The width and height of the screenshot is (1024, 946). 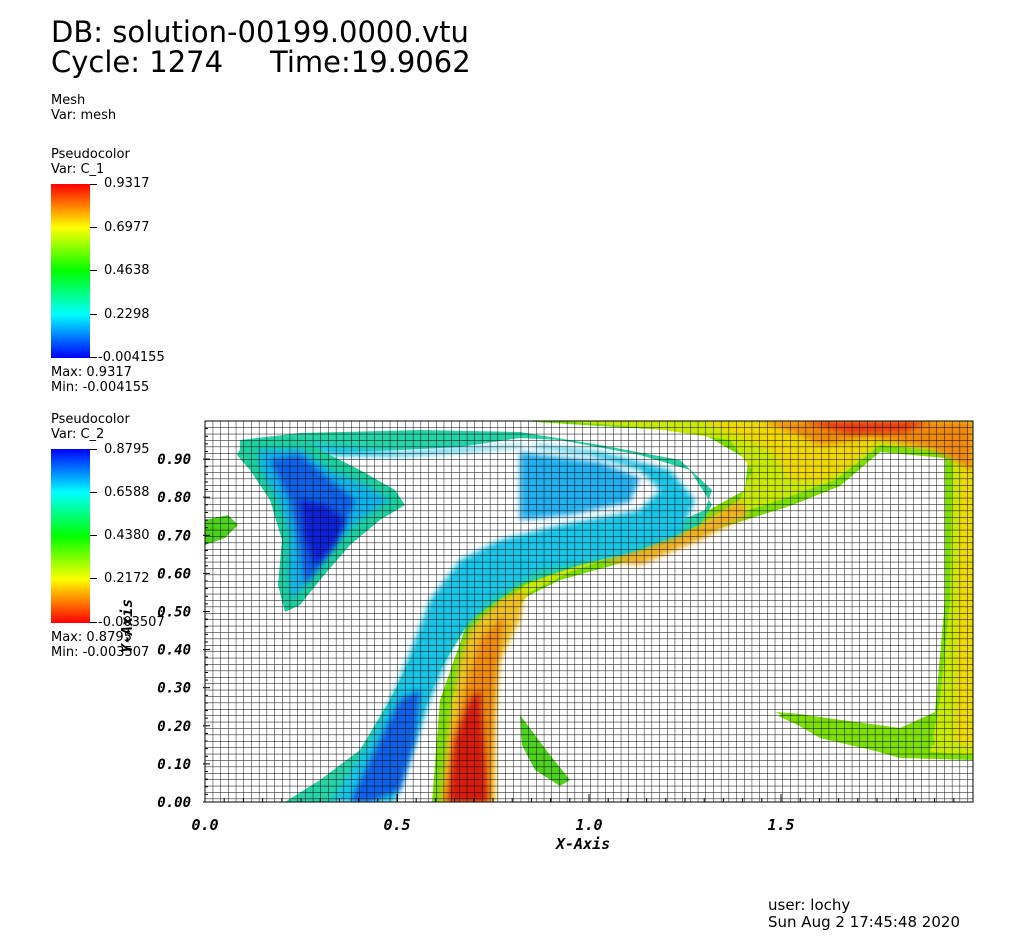 What do you see at coordinates (91, 372) in the screenshot?
I see `c1-max-label: Max: 0.9317` at bounding box center [91, 372].